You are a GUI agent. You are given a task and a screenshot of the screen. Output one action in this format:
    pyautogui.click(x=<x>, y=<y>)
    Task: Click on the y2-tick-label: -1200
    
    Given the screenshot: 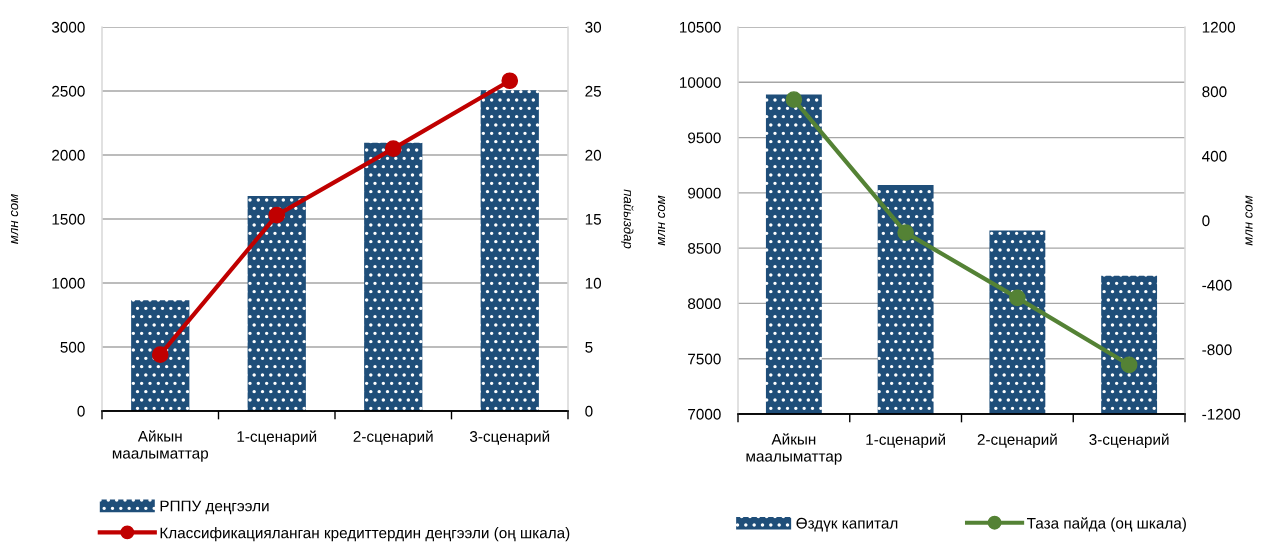 What is the action you would take?
    pyautogui.click(x=1221, y=414)
    